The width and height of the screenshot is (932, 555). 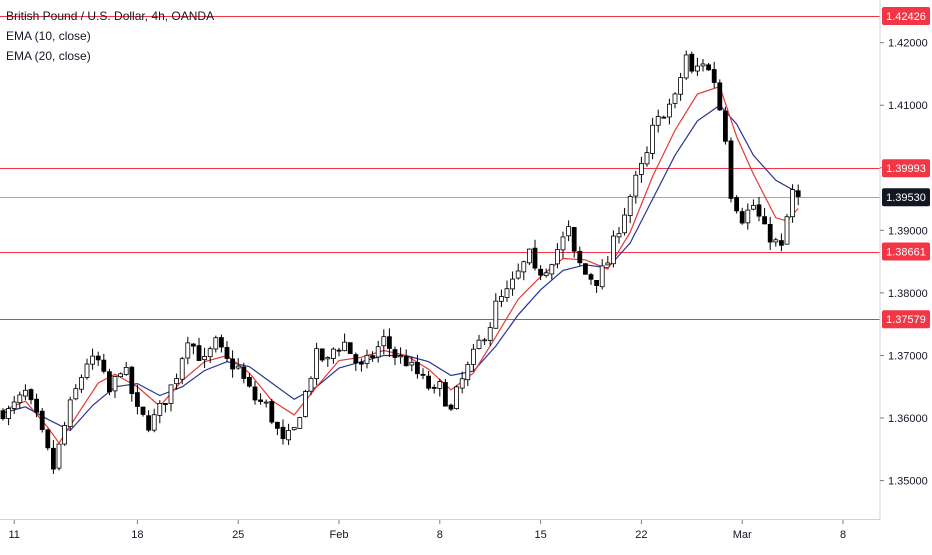 I want to click on x-tick-label: 22, so click(x=641, y=535).